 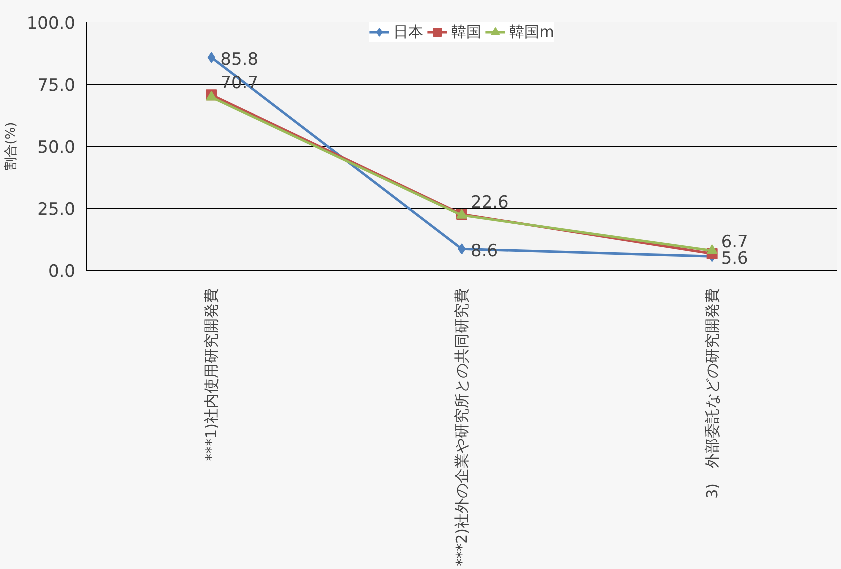 What do you see at coordinates (51, 24) in the screenshot?
I see `y-tick-label: 100.0` at bounding box center [51, 24].